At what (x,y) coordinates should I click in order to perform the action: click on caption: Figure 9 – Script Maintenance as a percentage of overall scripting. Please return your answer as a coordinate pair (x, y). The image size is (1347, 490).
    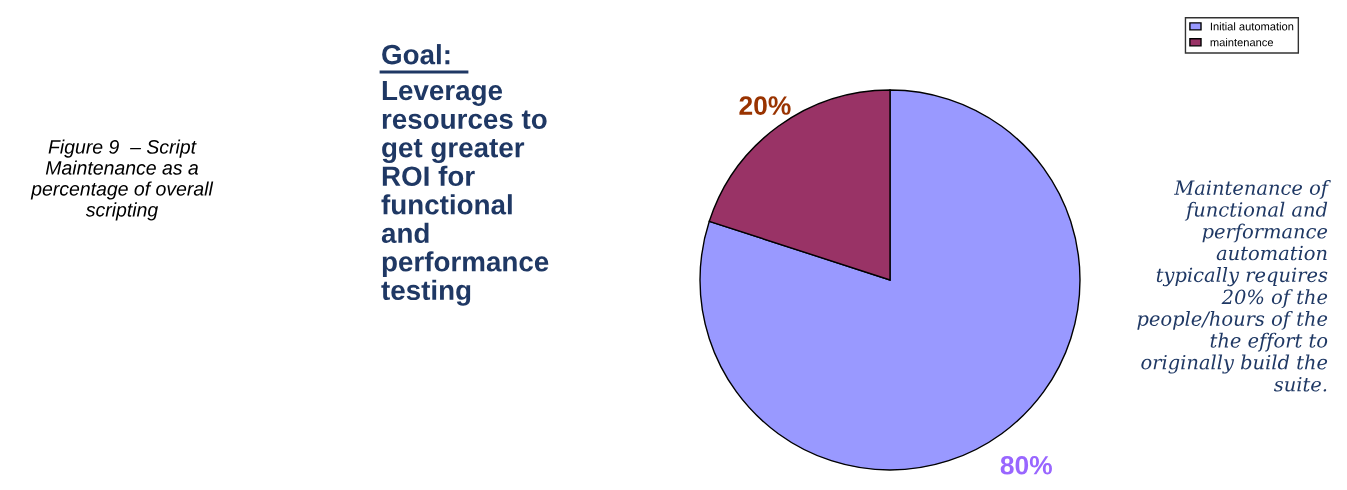
    Looking at the image, I should click on (122, 180).